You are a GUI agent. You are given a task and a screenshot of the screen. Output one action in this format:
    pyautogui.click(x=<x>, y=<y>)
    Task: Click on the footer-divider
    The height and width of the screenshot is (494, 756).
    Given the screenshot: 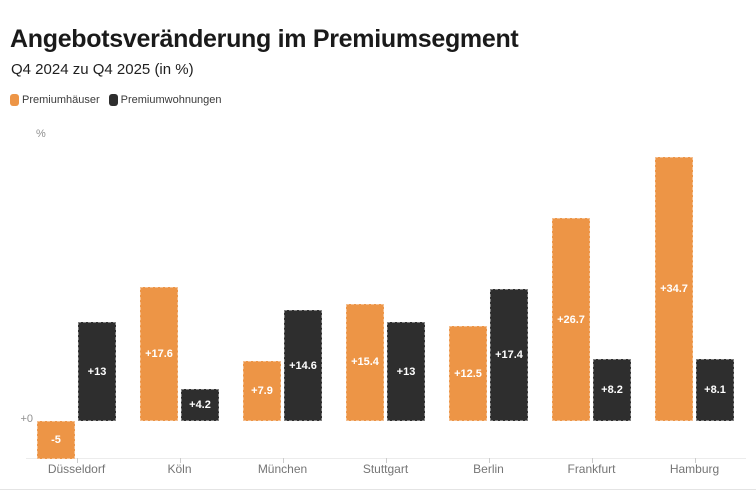 What is the action you would take?
    pyautogui.click(x=378, y=489)
    